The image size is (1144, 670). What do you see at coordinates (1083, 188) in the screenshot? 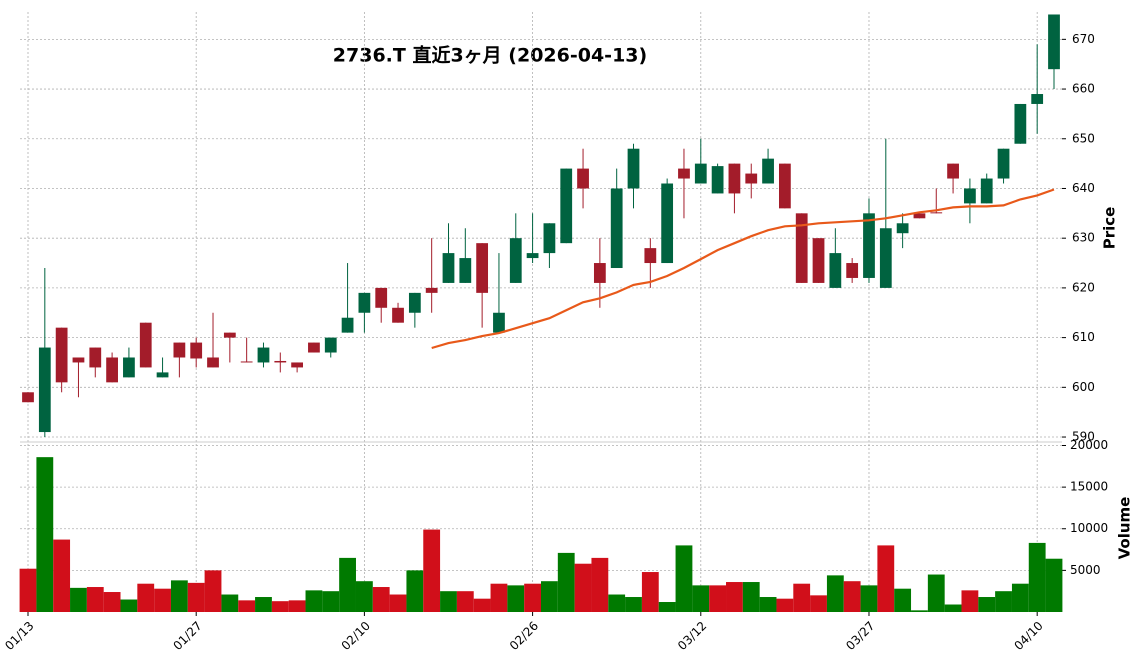
I see `y-tick-label: 640` at bounding box center [1083, 188].